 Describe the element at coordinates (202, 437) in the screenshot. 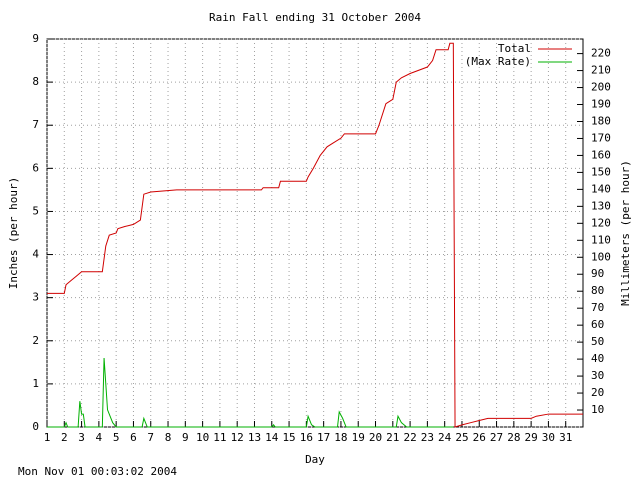

I see `x-tick-label: 10` at that location.